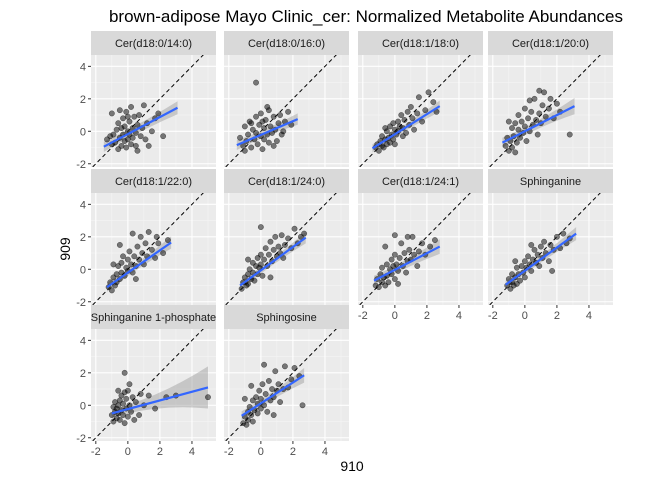  I want to click on facet-strip-label: Sphingosine, so click(286, 318).